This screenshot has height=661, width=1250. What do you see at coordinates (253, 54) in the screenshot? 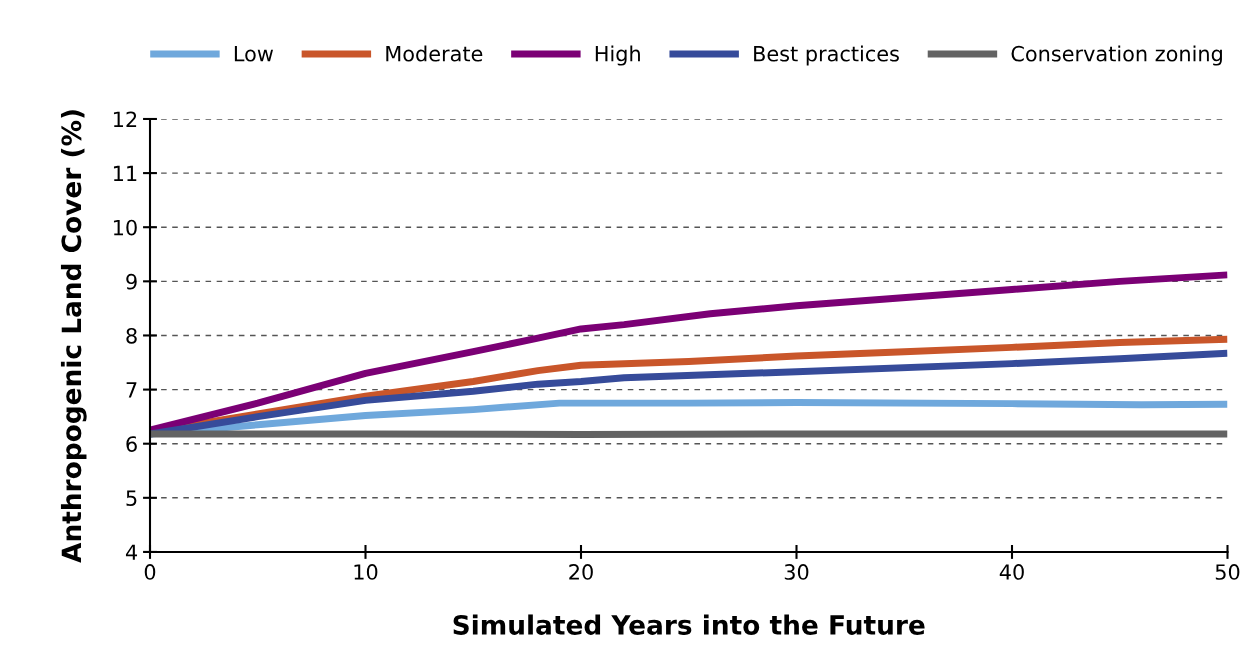
I see `legend-label: Low` at bounding box center [253, 54].